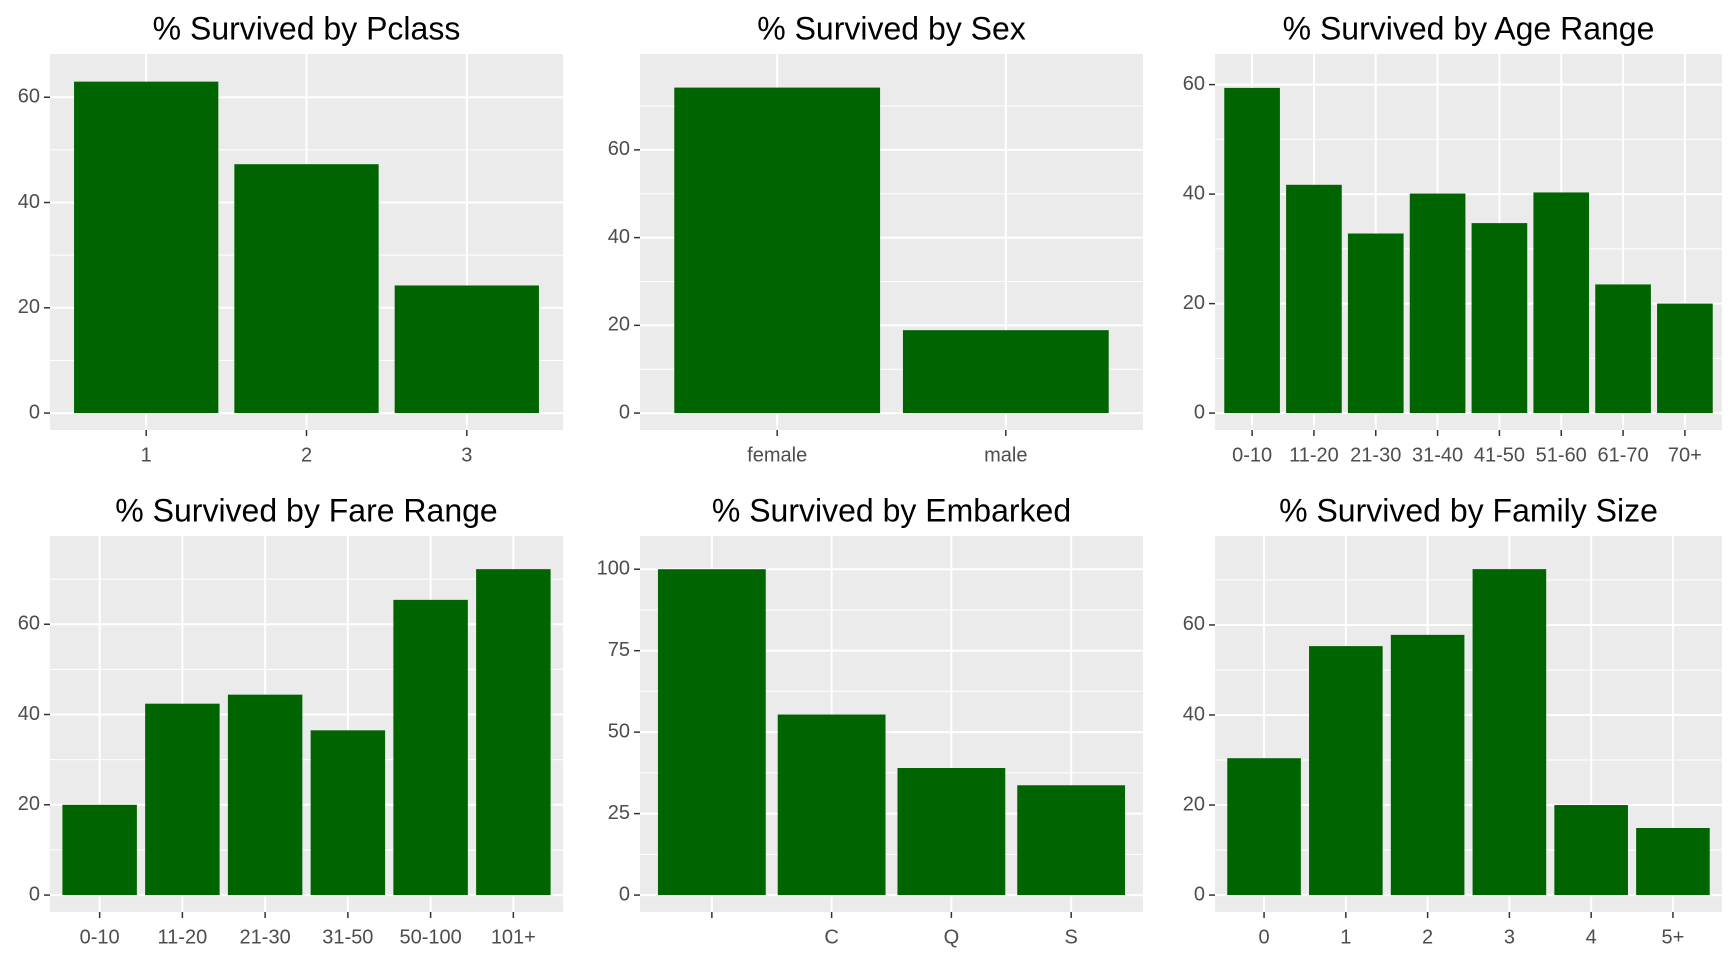  I want to click on x-tick-label: 4, so click(1591, 937).